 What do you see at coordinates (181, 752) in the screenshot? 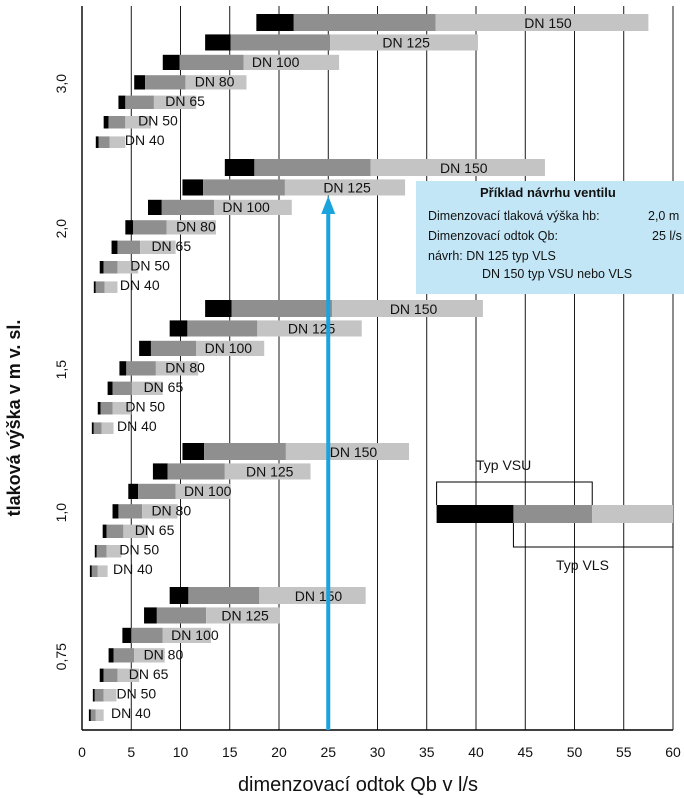
I see `x-tick-label: 10` at bounding box center [181, 752].